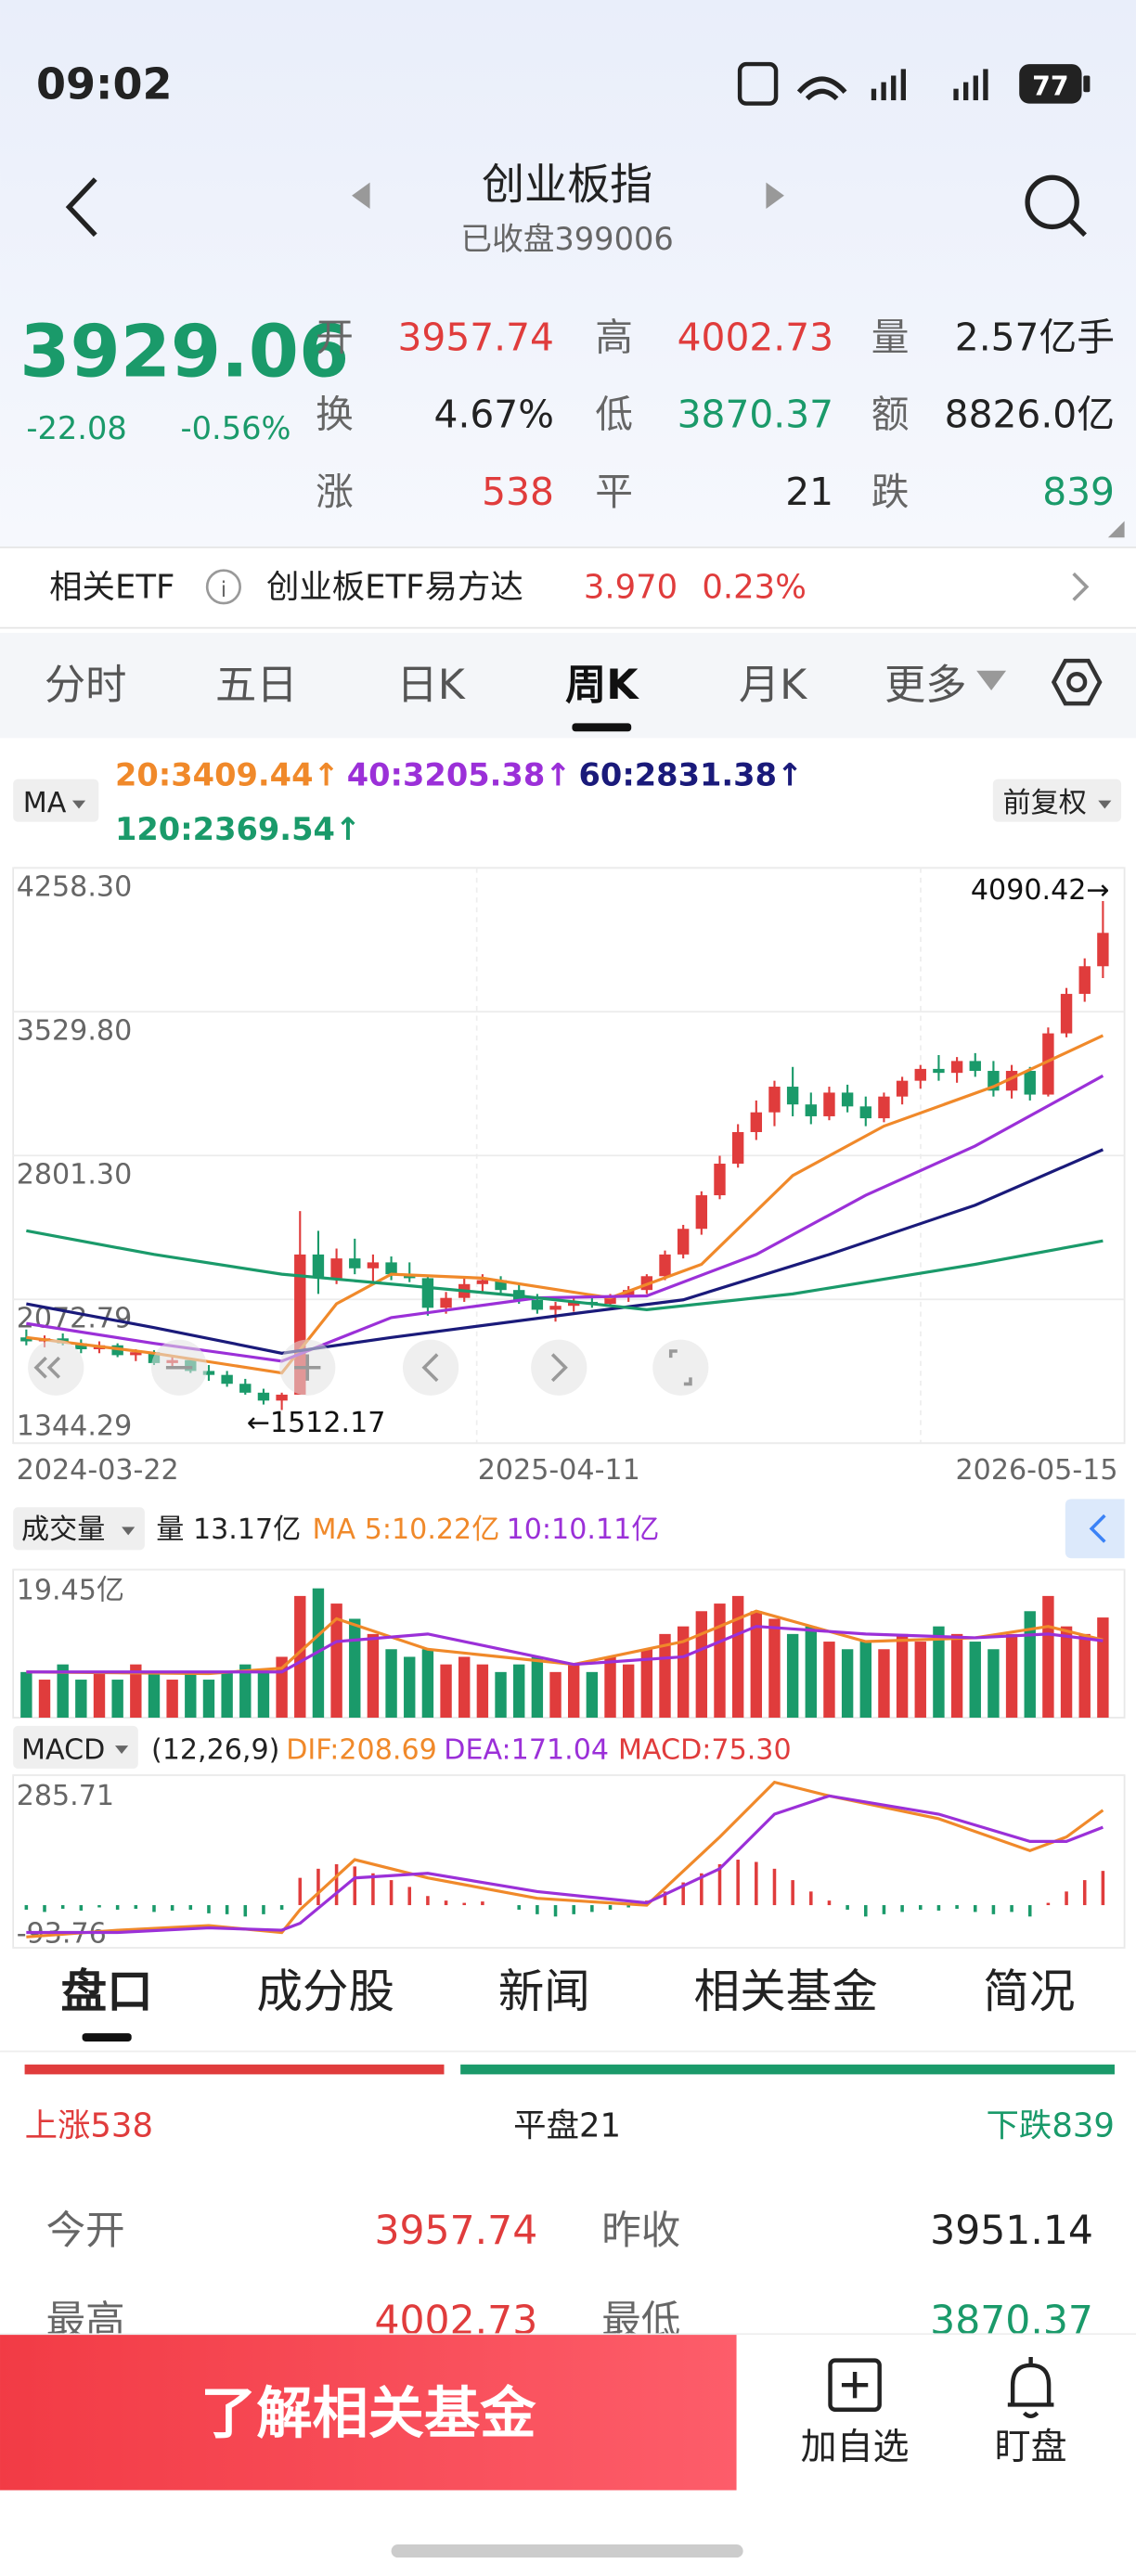 Image resolution: width=1136 pixels, height=2576 pixels. I want to click on y-tick-label: 1344.29, so click(75, 1426).